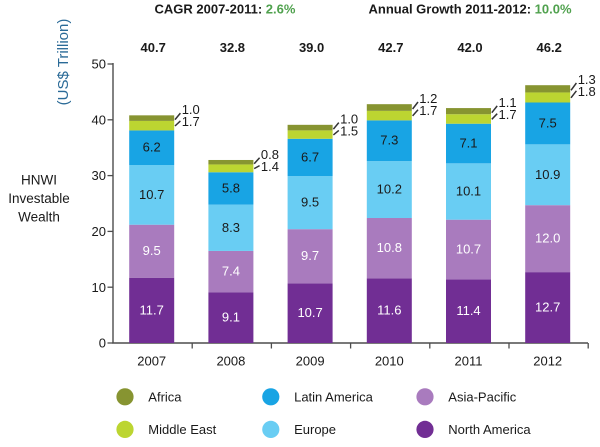 The height and width of the screenshot is (447, 600). Describe the element at coordinates (310, 157) in the screenshot. I see `svg-text: 6.7` at that location.